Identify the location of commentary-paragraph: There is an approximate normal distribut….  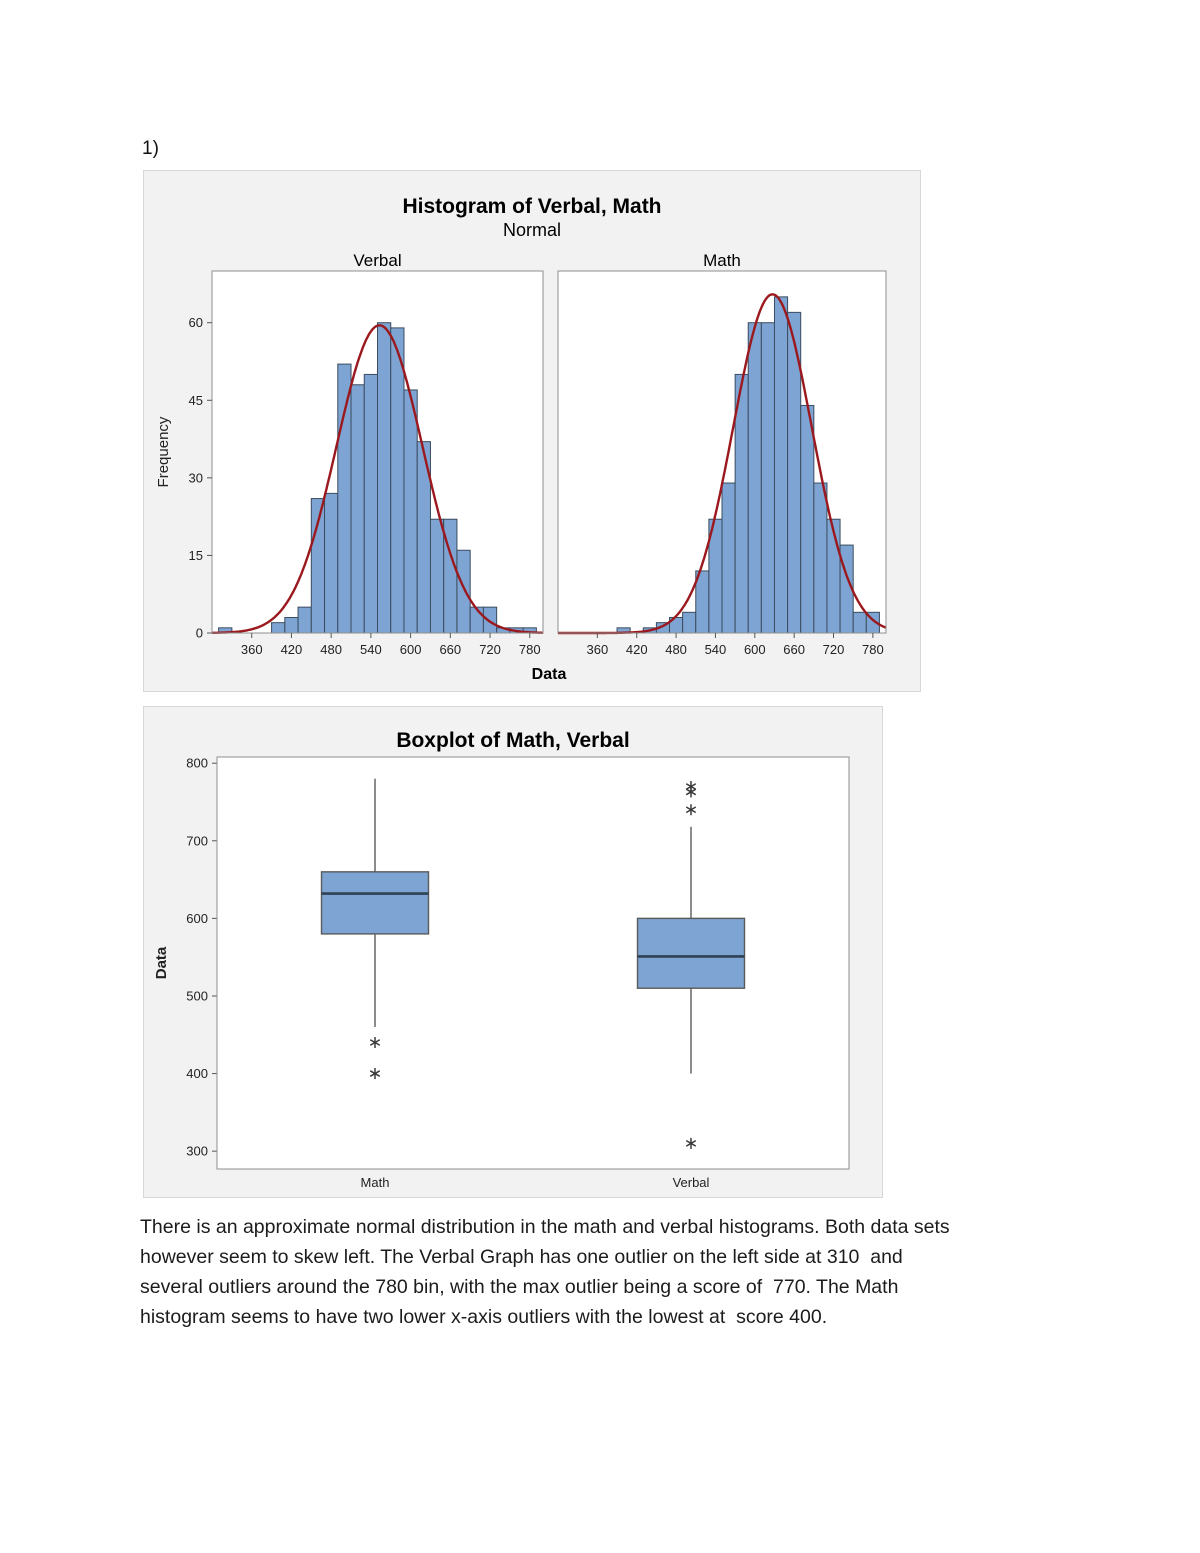
(605, 1272).